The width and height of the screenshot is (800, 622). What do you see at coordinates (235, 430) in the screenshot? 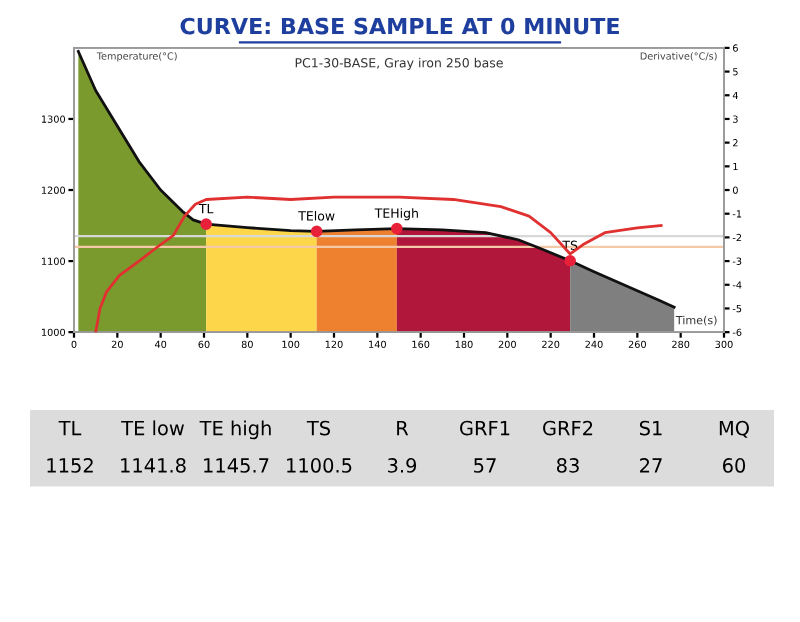
I see `text: TE high` at bounding box center [235, 430].